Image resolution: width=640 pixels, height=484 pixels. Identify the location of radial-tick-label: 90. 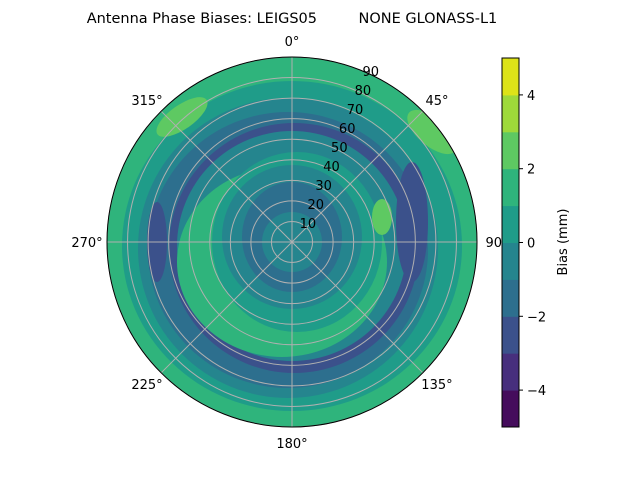
(371, 72).